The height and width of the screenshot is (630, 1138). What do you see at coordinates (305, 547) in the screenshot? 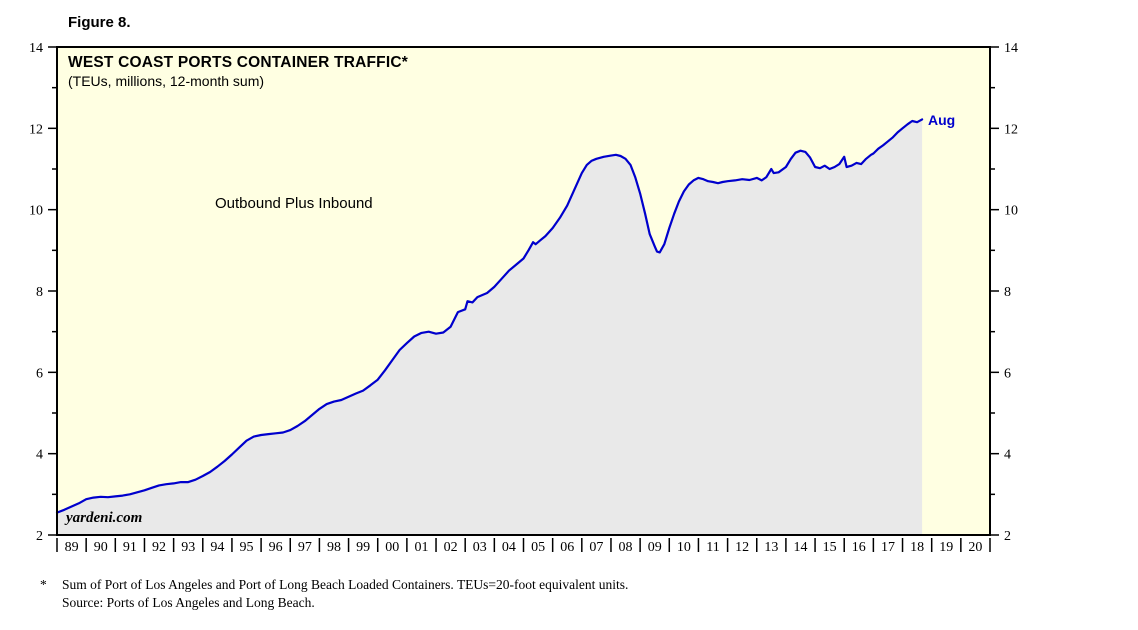
I see `x-tick-label: 97` at bounding box center [305, 547].